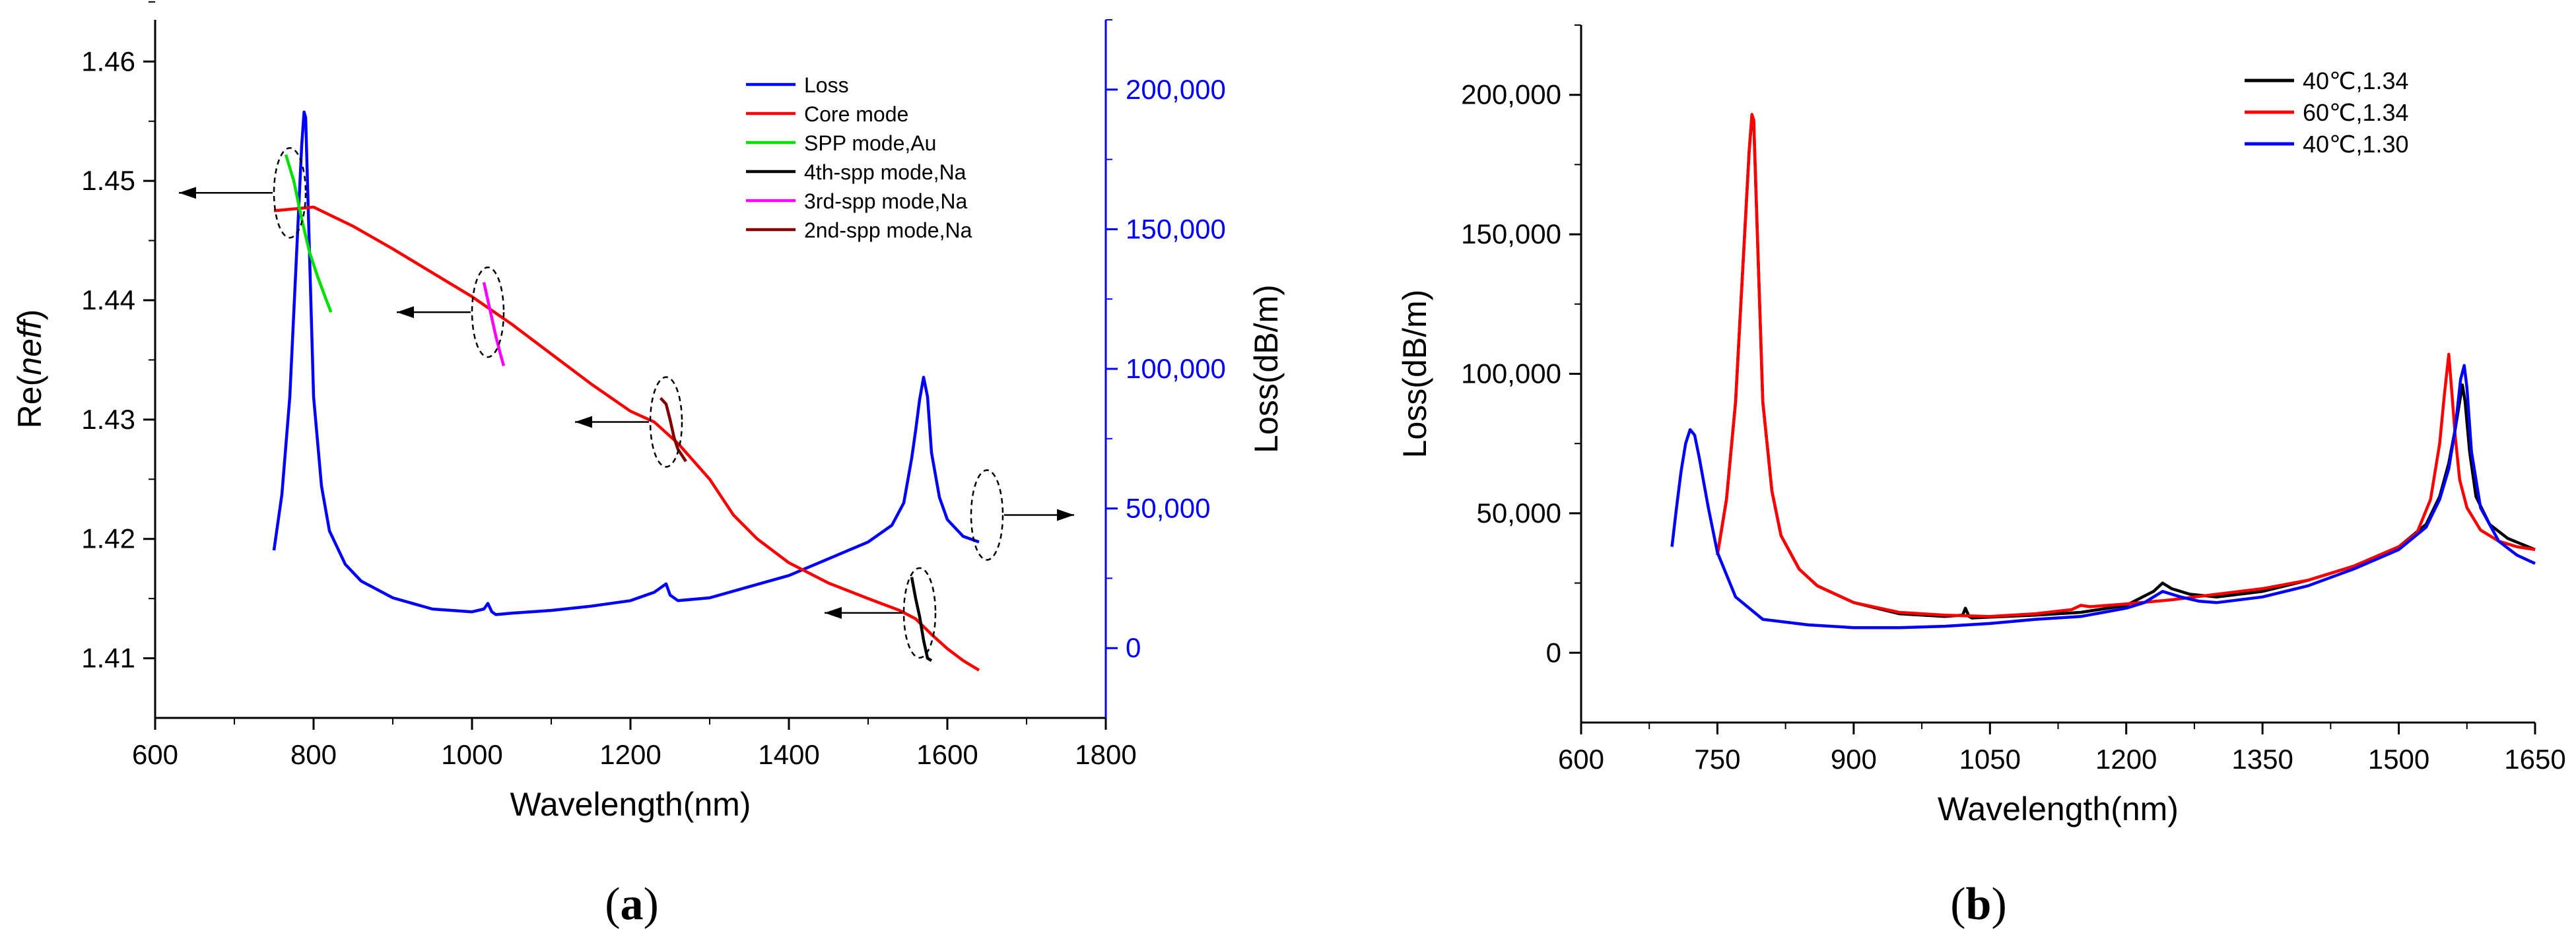 This screenshot has width=2576, height=935. Describe the element at coordinates (2399, 759) in the screenshot. I see `x-tick-label: 1500` at that location.